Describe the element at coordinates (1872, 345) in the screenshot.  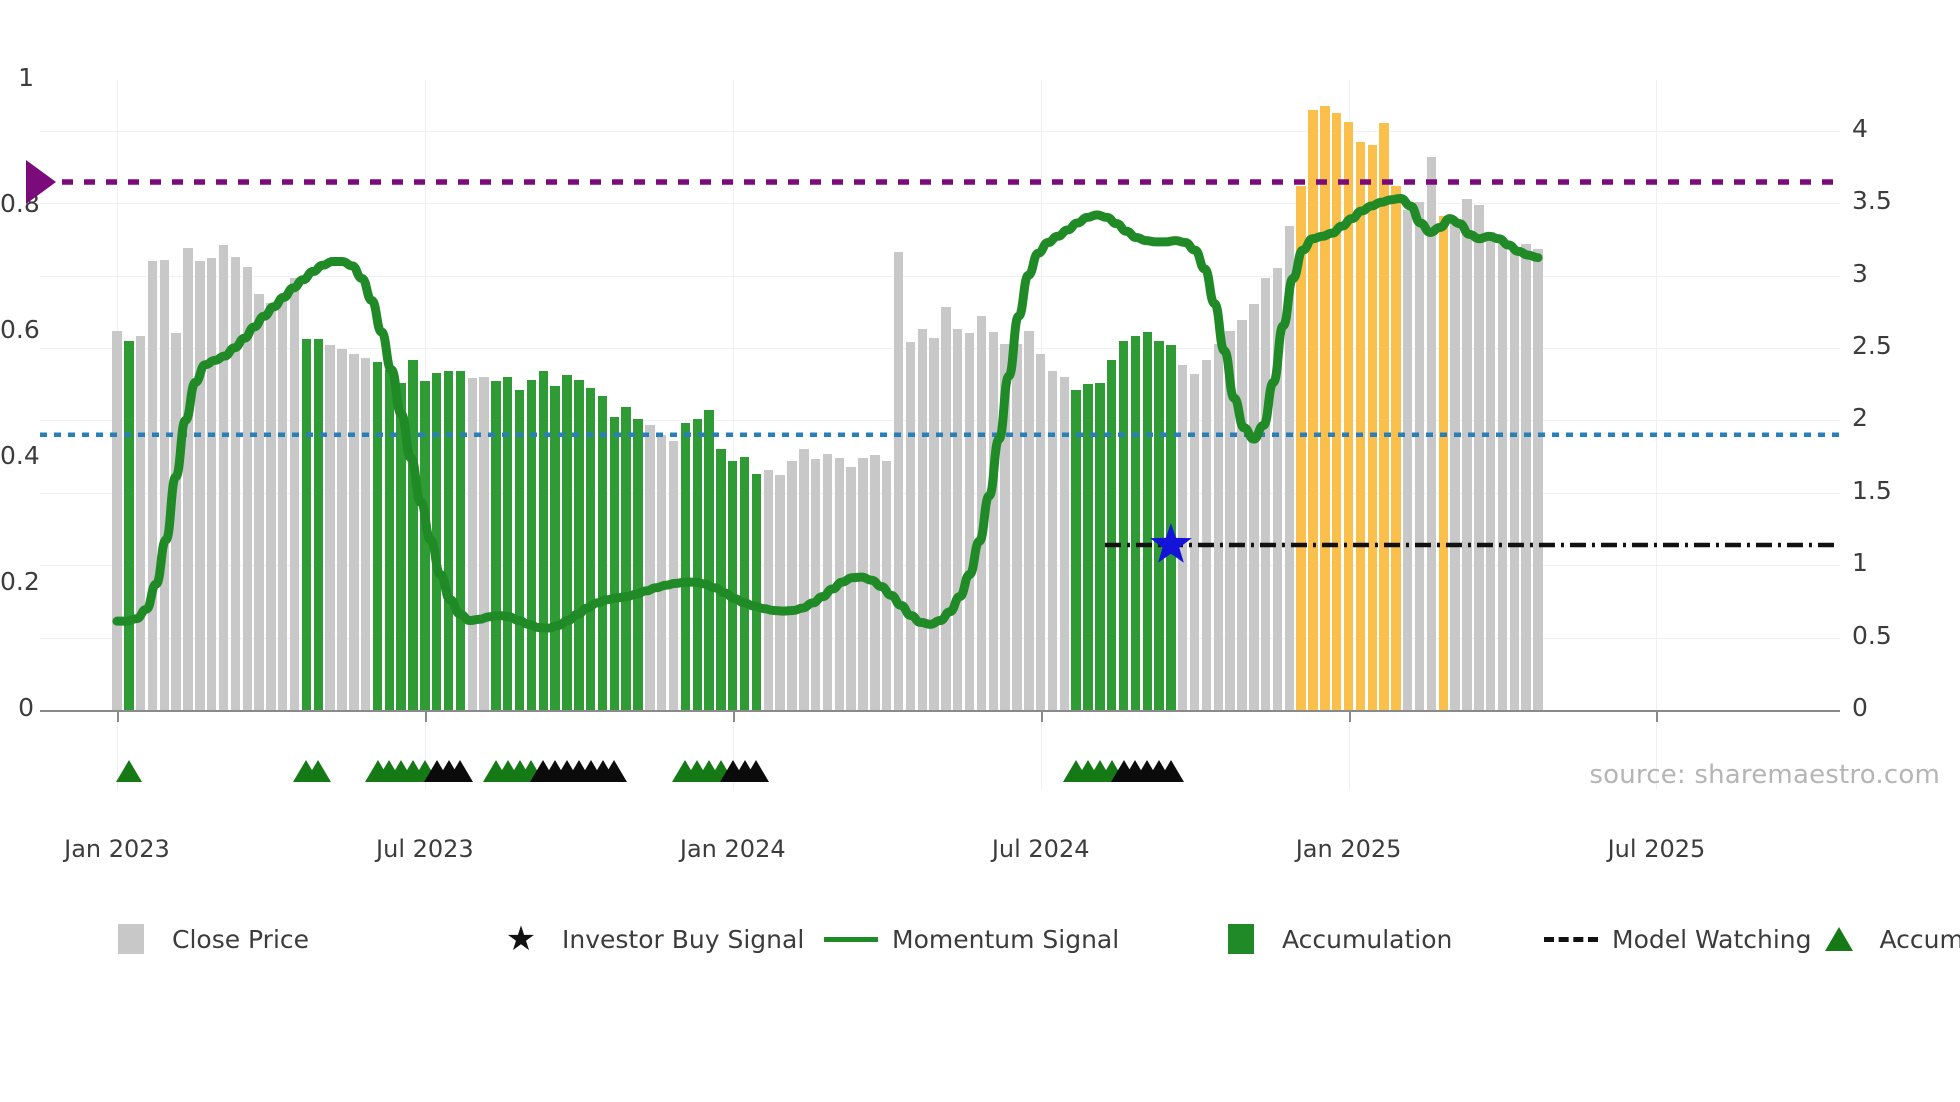
I see `y-tick-right: 2.5` at that location.